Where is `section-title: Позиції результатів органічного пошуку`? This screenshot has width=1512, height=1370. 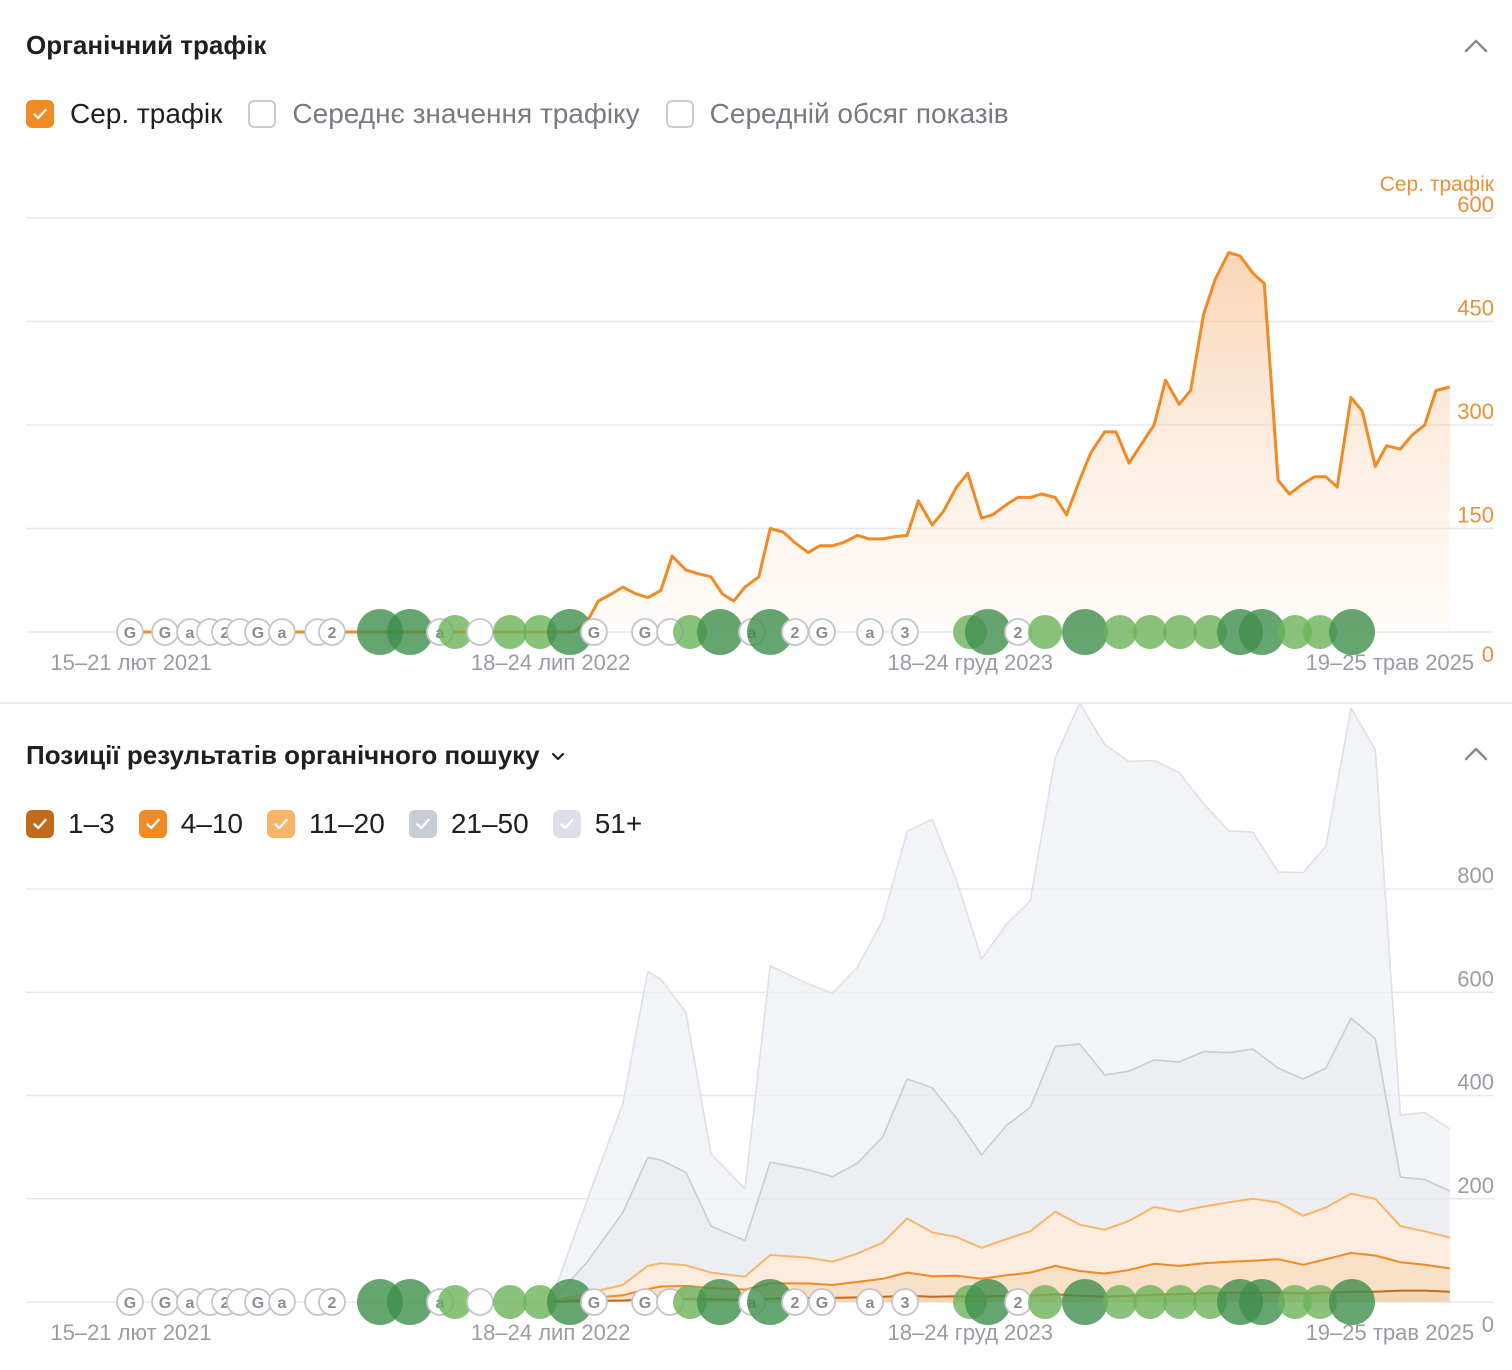
section-title: Позиції результатів органічного пошуку is located at coordinates (296, 755).